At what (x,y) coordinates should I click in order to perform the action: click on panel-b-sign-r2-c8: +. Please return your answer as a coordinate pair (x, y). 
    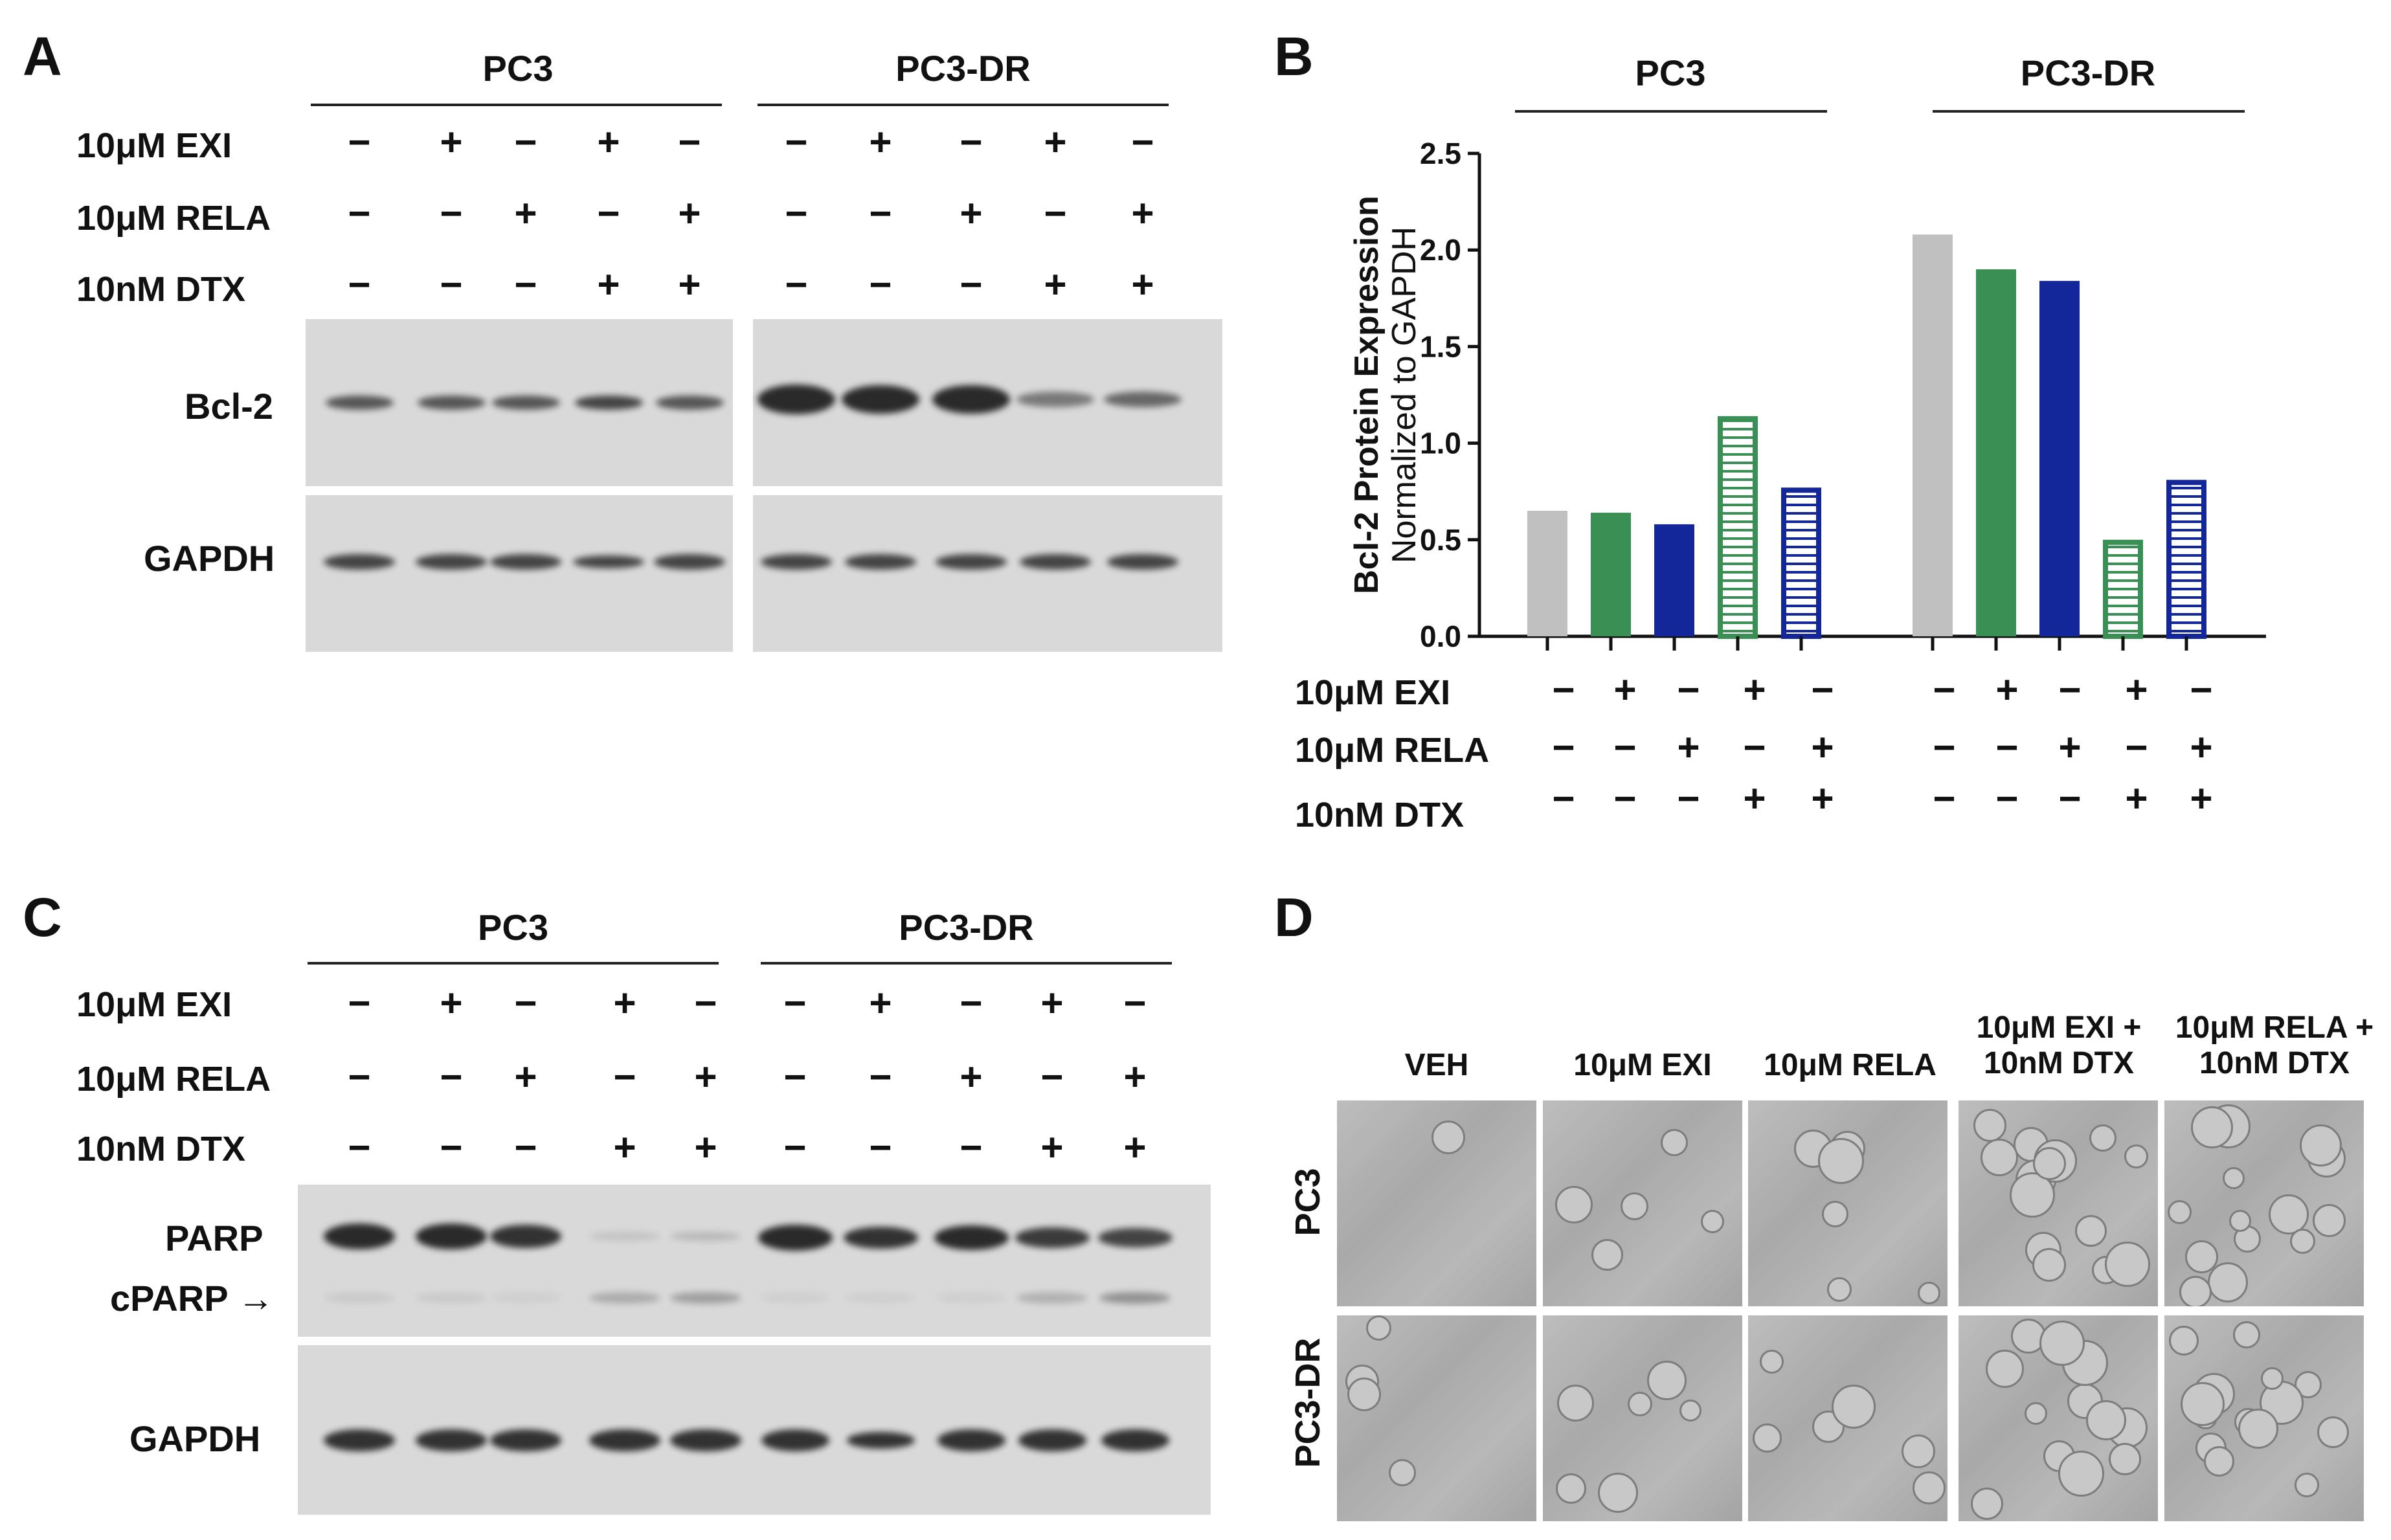
    Looking at the image, I should click on (2136, 798).